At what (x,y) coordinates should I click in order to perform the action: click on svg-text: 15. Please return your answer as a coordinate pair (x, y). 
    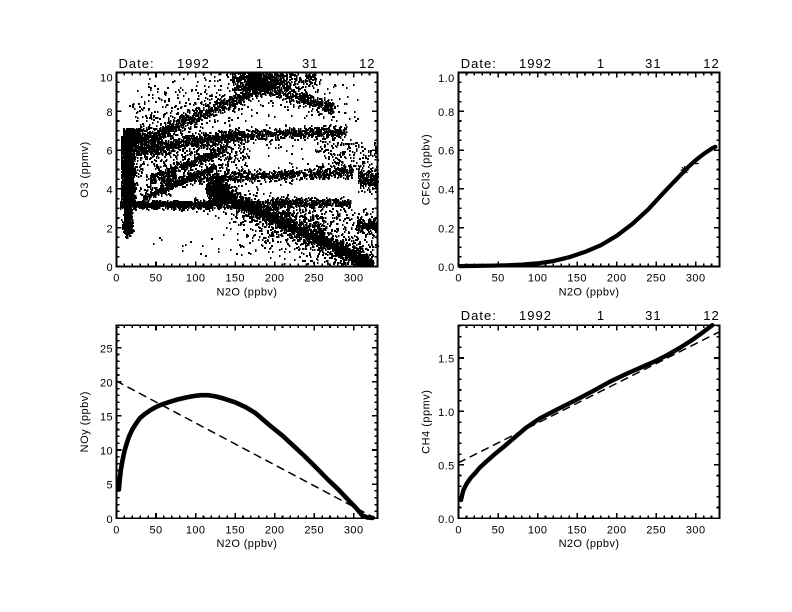
    Looking at the image, I should click on (106, 418).